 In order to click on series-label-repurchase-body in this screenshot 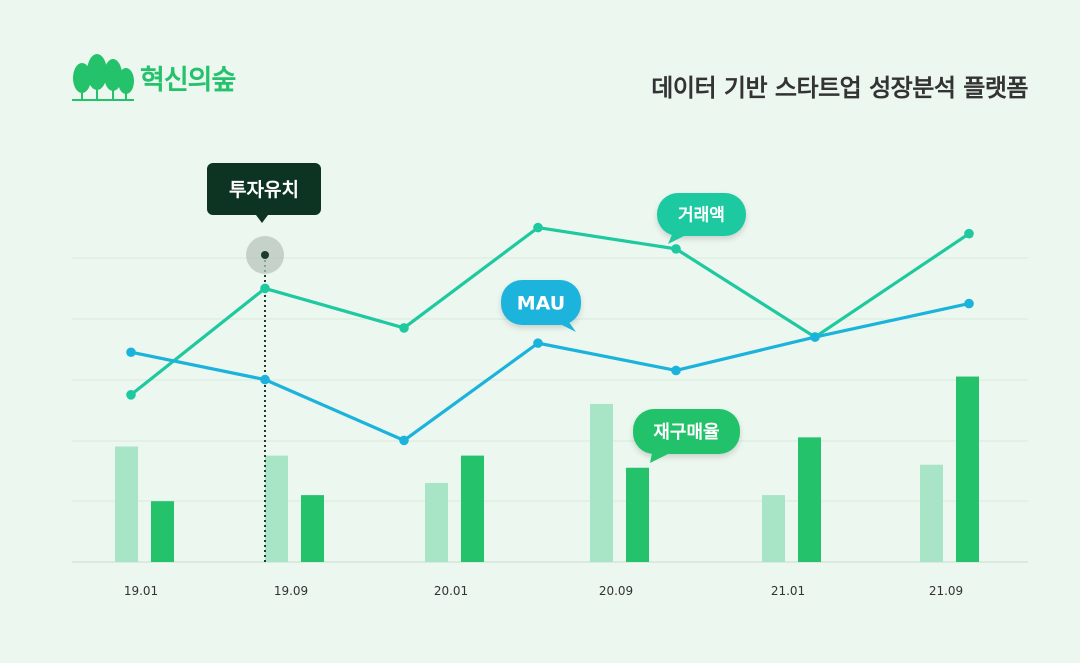, I will do `click(686, 431)`.